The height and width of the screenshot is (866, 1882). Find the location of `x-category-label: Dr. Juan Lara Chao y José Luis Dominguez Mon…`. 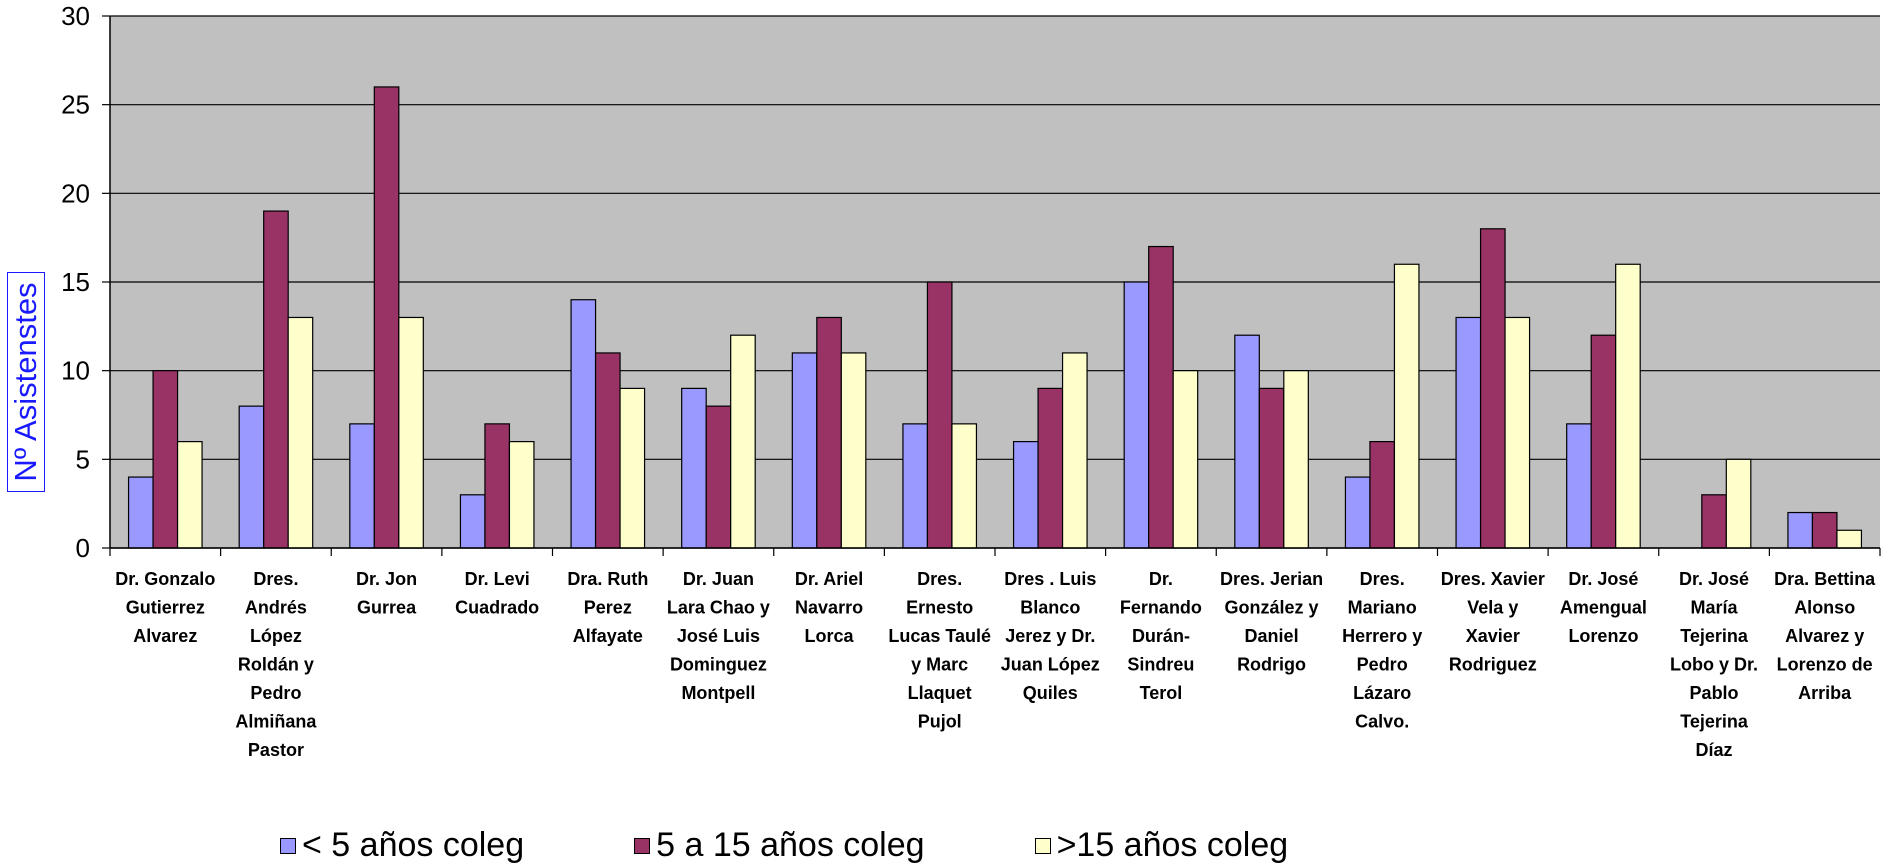

x-category-label: Dr. Juan Lara Chao y José Luis Dominguez Mon… is located at coordinates (718, 636).